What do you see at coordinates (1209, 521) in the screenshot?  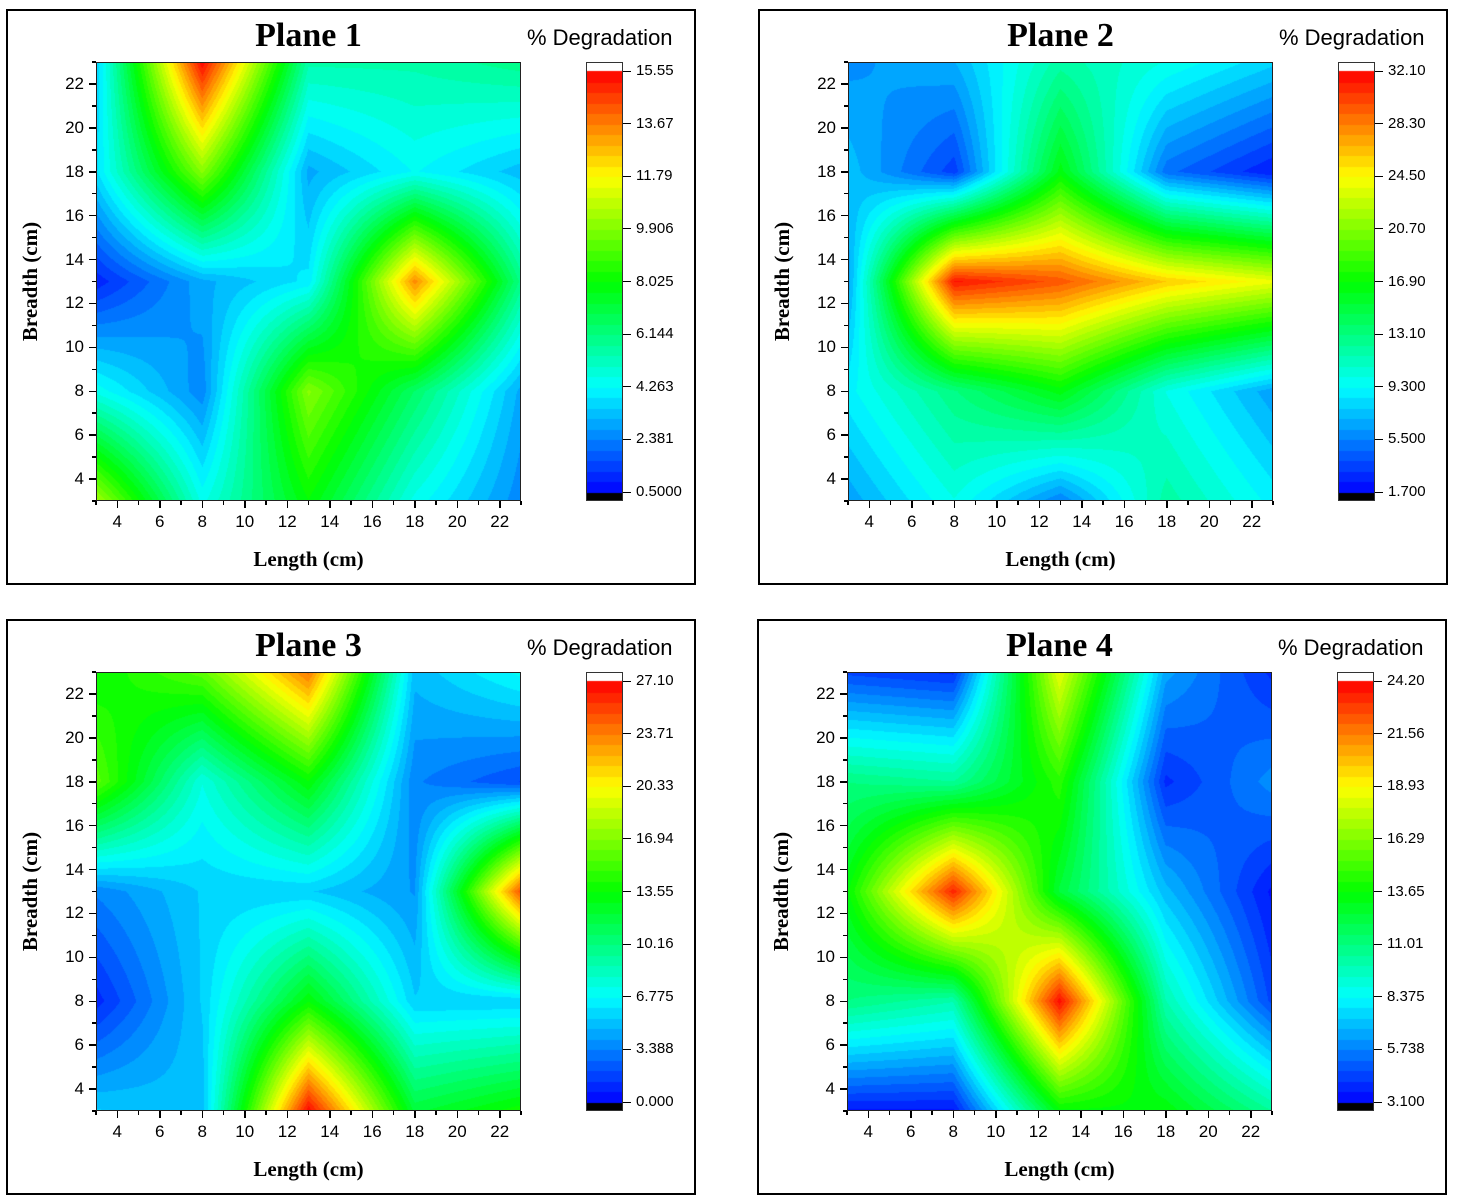 I see `x-tick-label: 20` at bounding box center [1209, 521].